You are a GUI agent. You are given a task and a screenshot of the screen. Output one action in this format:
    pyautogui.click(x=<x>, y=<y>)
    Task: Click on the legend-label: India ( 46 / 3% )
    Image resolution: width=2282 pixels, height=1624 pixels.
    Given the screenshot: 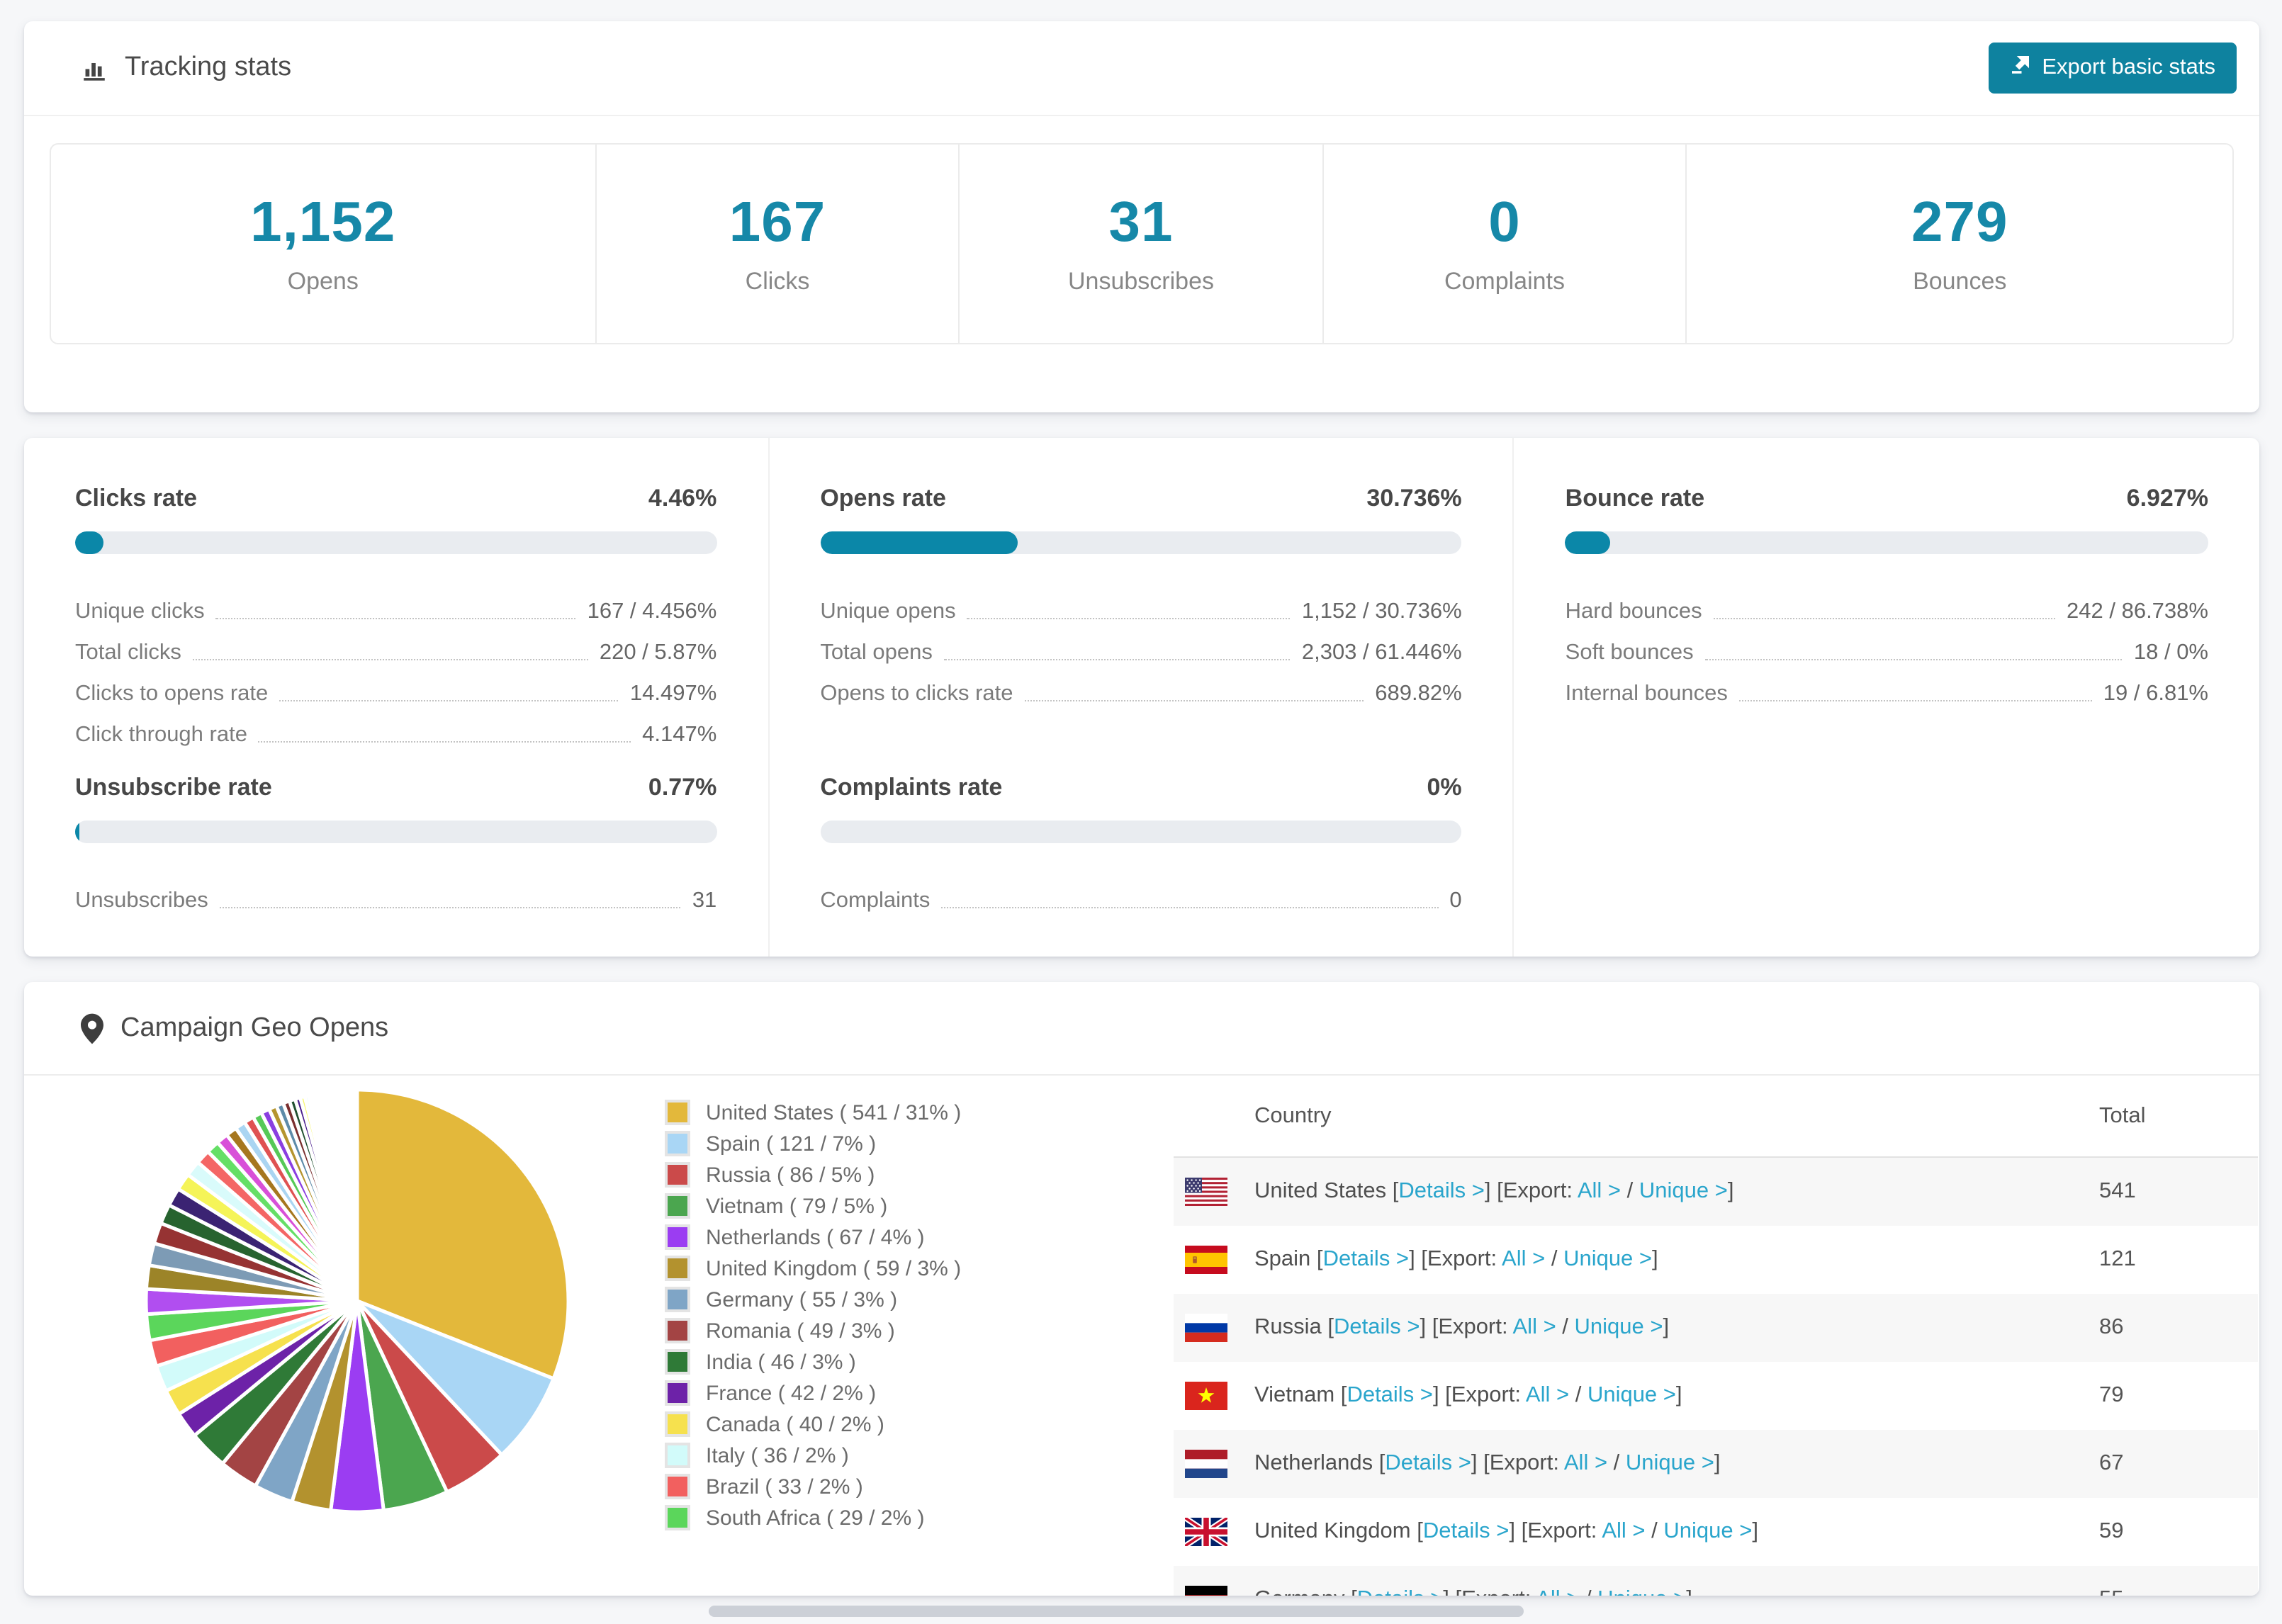 What is the action you would take?
    pyautogui.click(x=781, y=1362)
    